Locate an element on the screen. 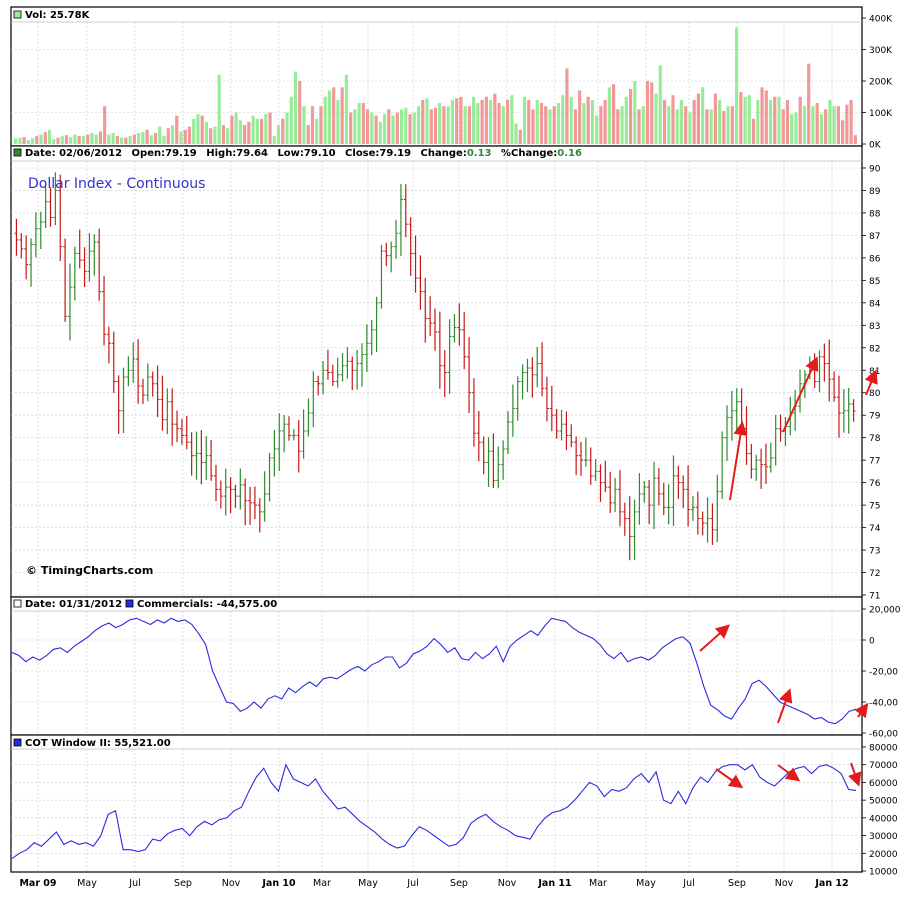 The width and height of the screenshot is (900, 897). y-tick-label: 20000 is located at coordinates (883, 855).